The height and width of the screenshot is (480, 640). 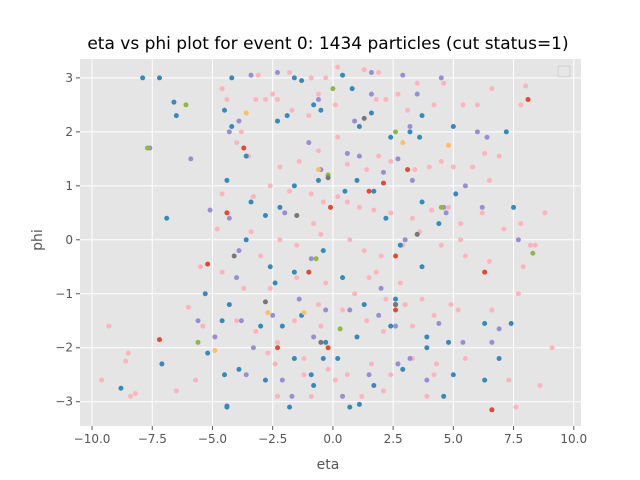 I want to click on y-axis-label: phi, so click(x=38, y=240).